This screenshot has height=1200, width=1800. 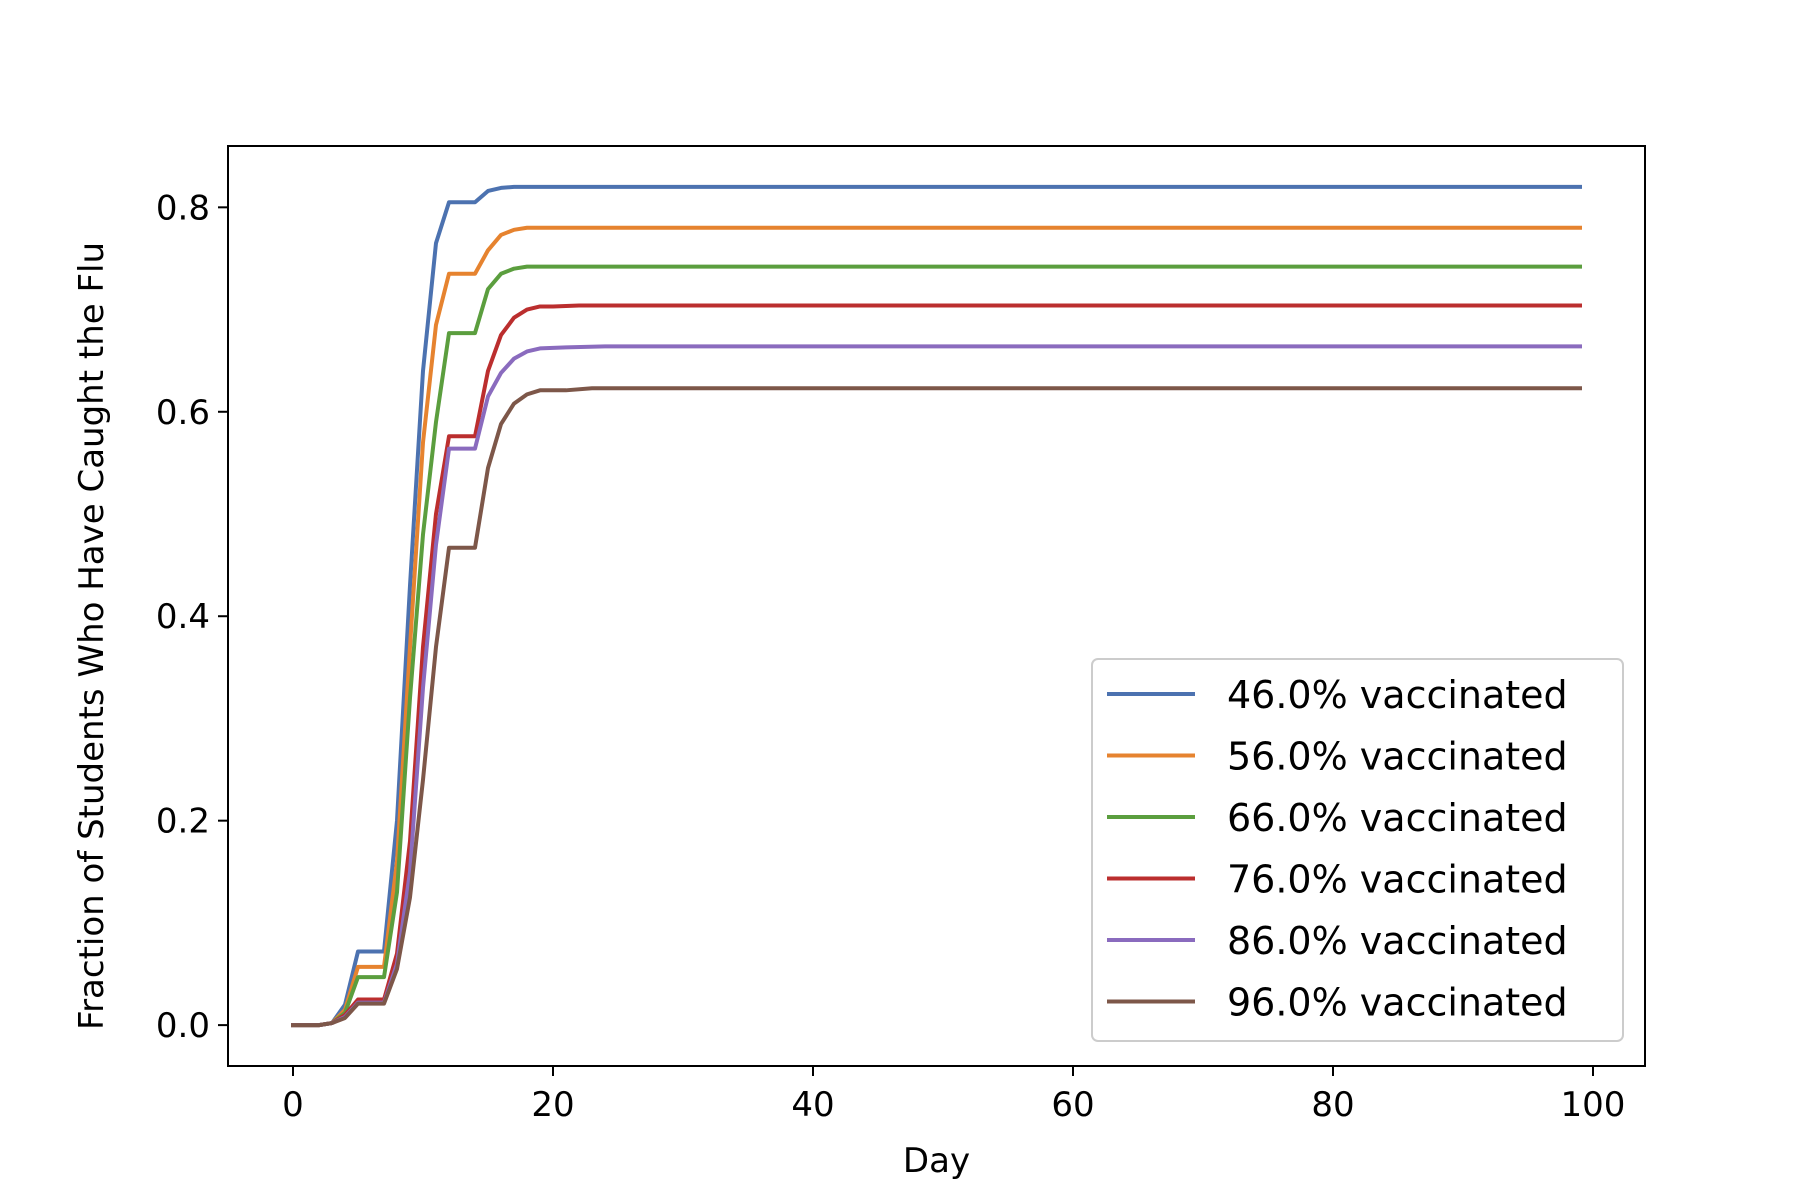 I want to click on legend-label: 56.0% vaccinated, so click(x=1397, y=757).